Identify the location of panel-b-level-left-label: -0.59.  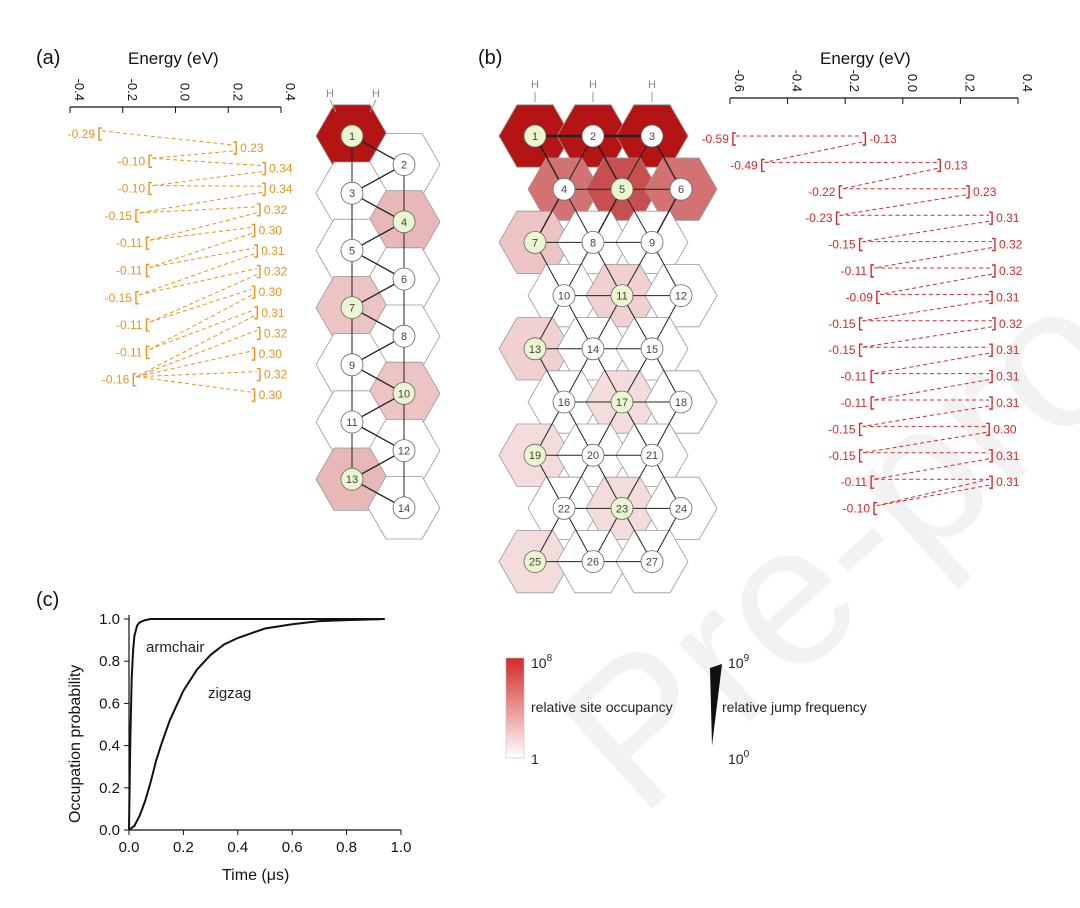
(716, 139).